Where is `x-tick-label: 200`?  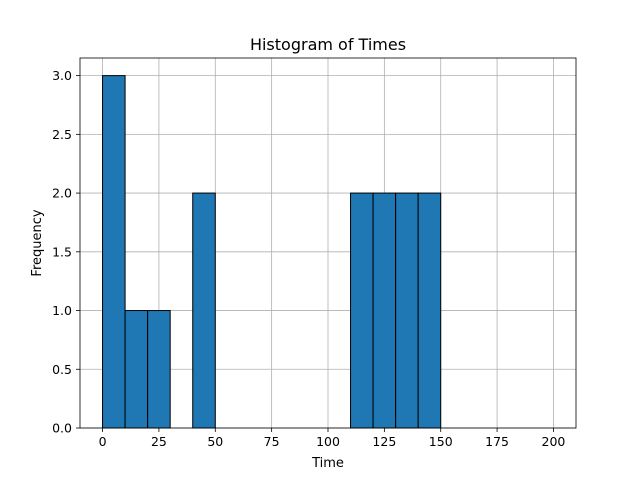
x-tick-label: 200 is located at coordinates (554, 441).